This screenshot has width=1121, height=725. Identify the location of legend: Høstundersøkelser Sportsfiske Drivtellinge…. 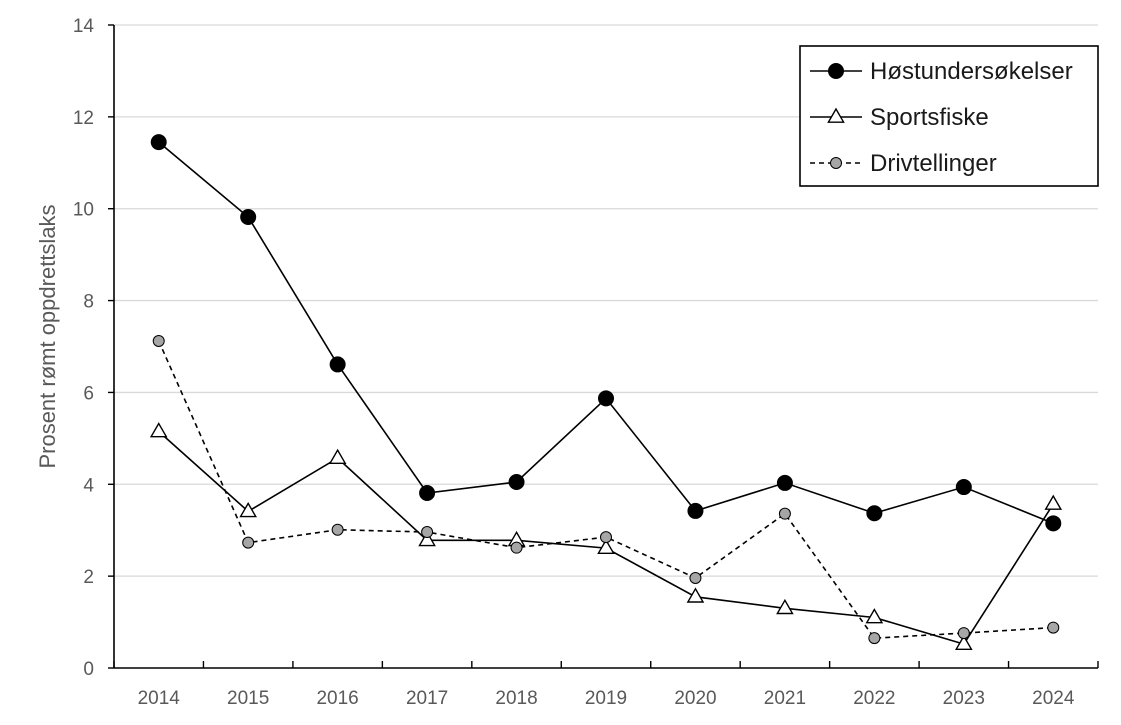
(949, 116).